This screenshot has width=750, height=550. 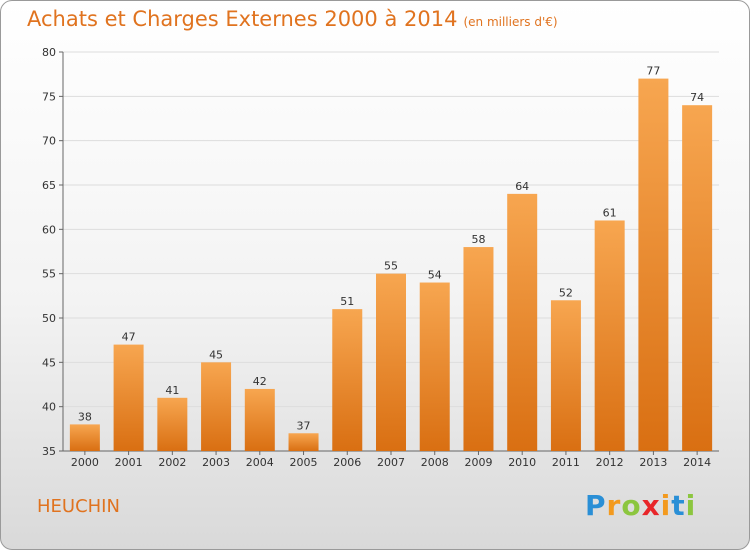 What do you see at coordinates (697, 97) in the screenshot?
I see `data-label: 74` at bounding box center [697, 97].